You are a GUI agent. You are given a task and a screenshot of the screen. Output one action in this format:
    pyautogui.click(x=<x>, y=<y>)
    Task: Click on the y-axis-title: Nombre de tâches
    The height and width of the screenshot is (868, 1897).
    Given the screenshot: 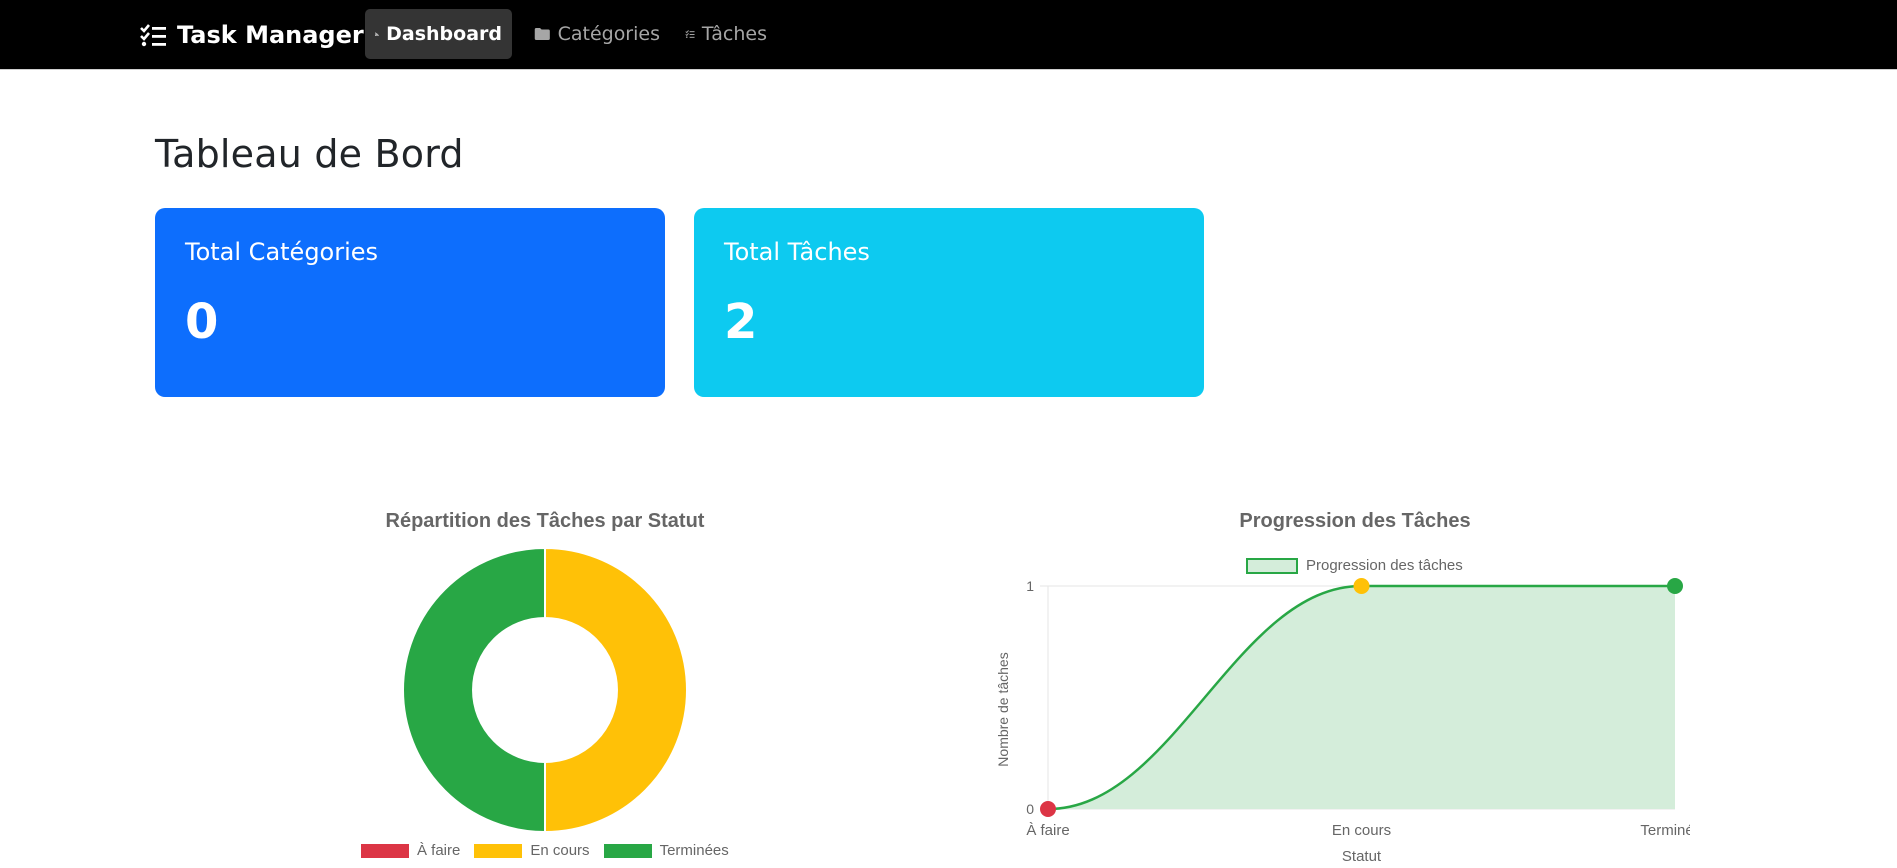 What is the action you would take?
    pyautogui.click(x=1003, y=709)
    